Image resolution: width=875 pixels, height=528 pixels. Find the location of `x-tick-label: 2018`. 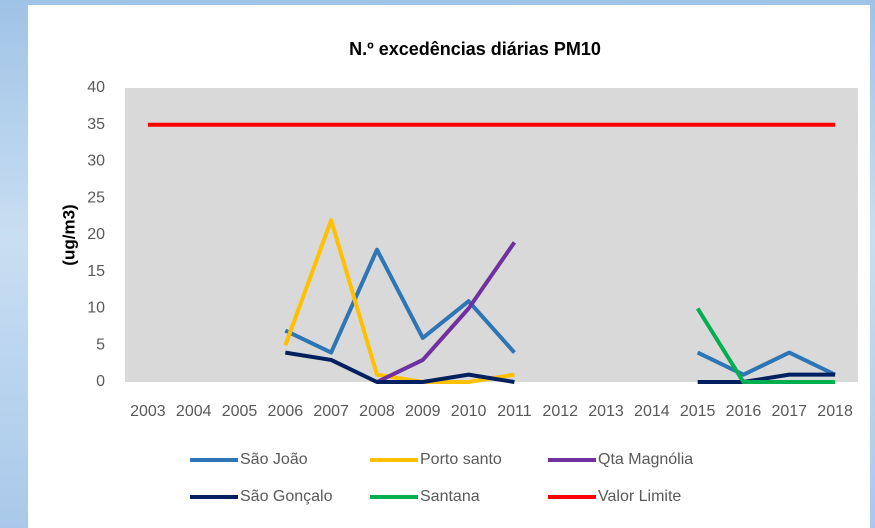

x-tick-label: 2018 is located at coordinates (835, 411).